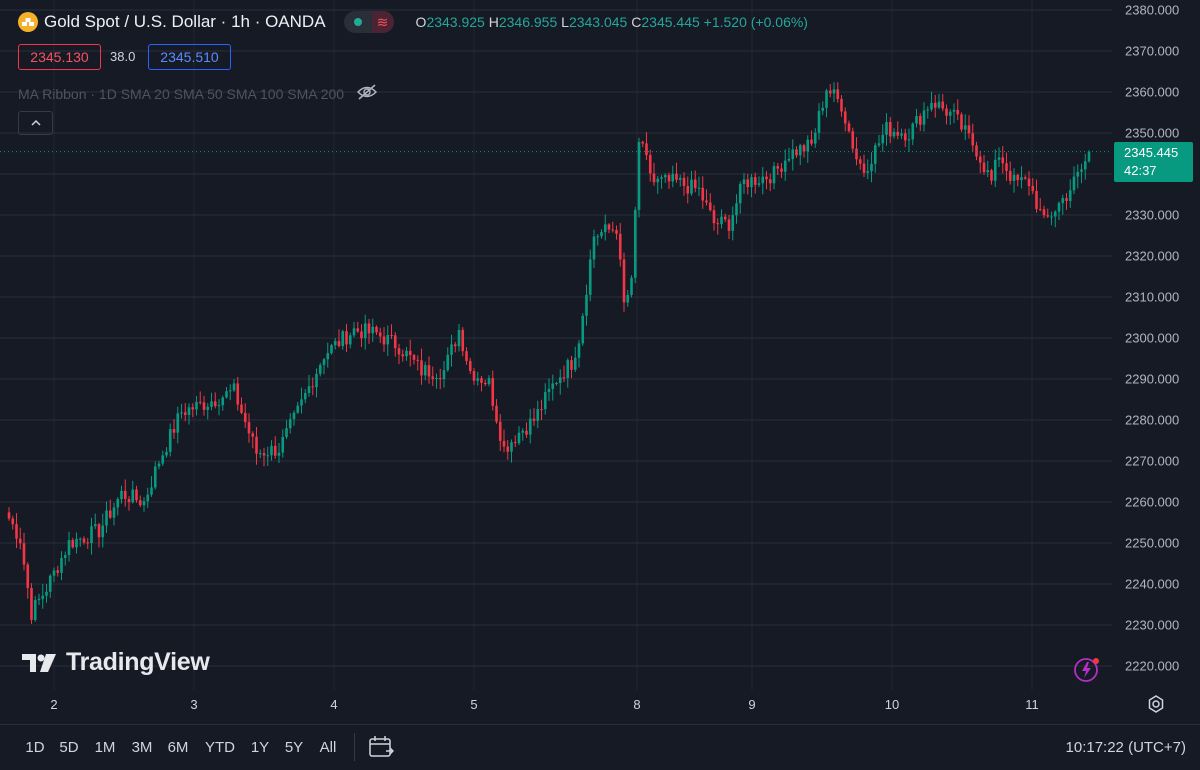 Image resolution: width=1200 pixels, height=770 pixels. Describe the element at coordinates (69, 747) in the screenshot. I see `range-button-5d: 5D` at that location.